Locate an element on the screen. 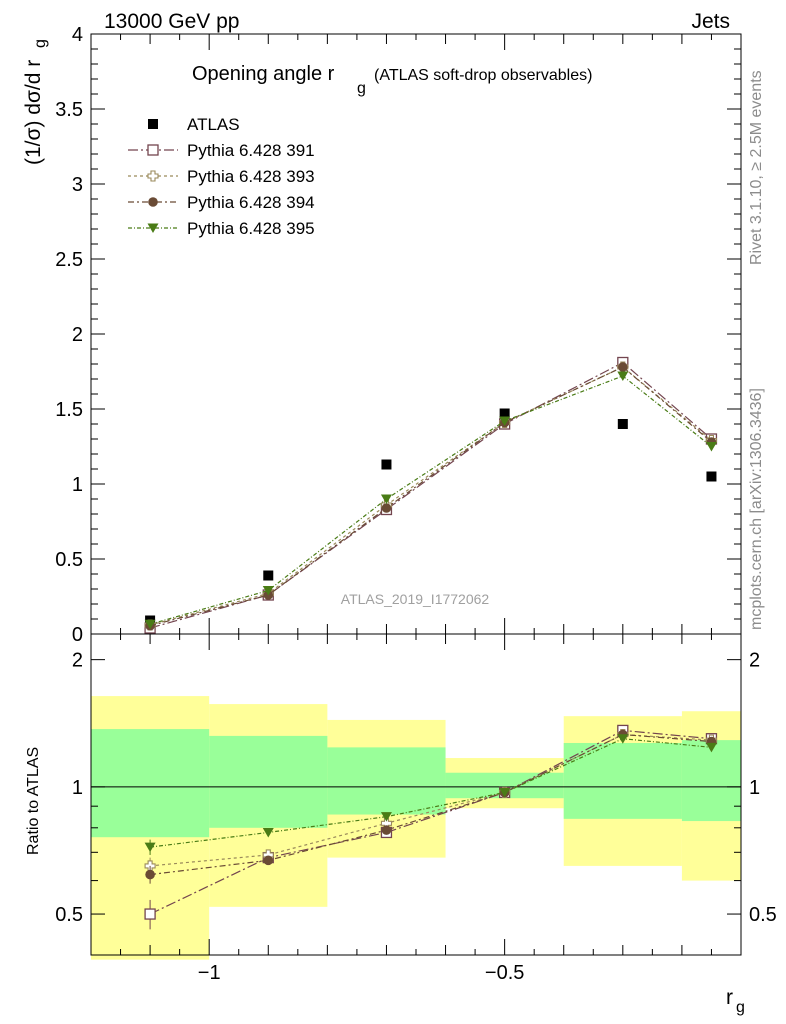 The height and width of the screenshot is (1024, 786). ratio-series-line-p394 is located at coordinates (431, 804).